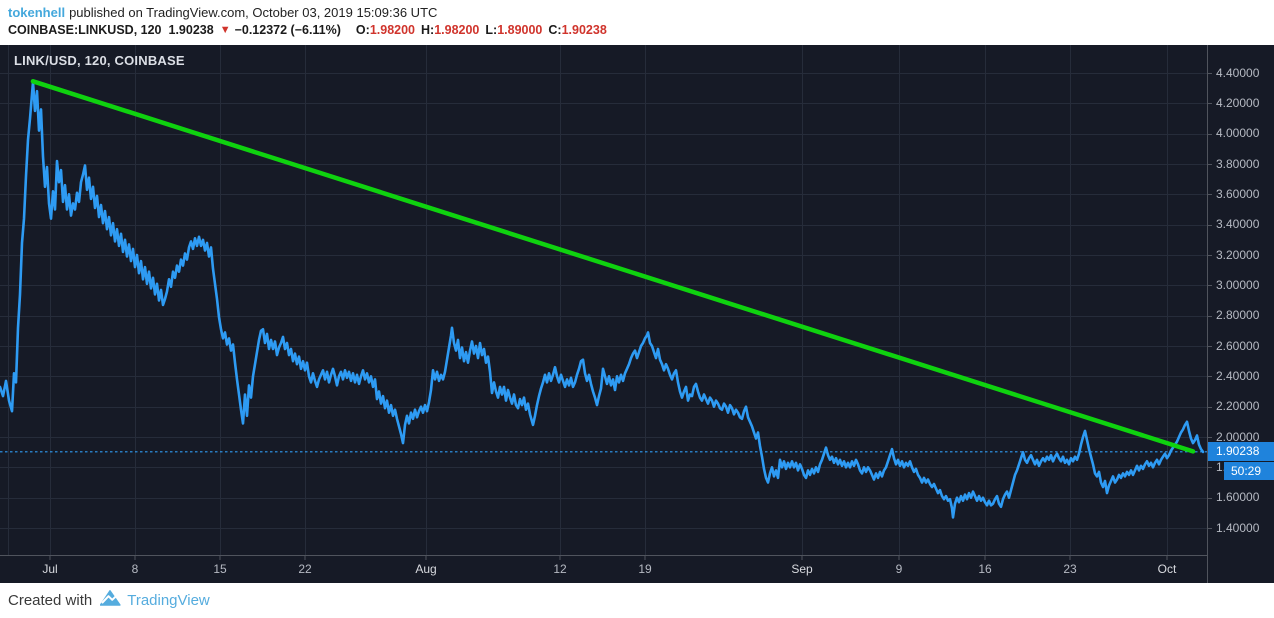 The height and width of the screenshot is (618, 1274). What do you see at coordinates (305, 569) in the screenshot?
I see `time-tick-label: 22` at bounding box center [305, 569].